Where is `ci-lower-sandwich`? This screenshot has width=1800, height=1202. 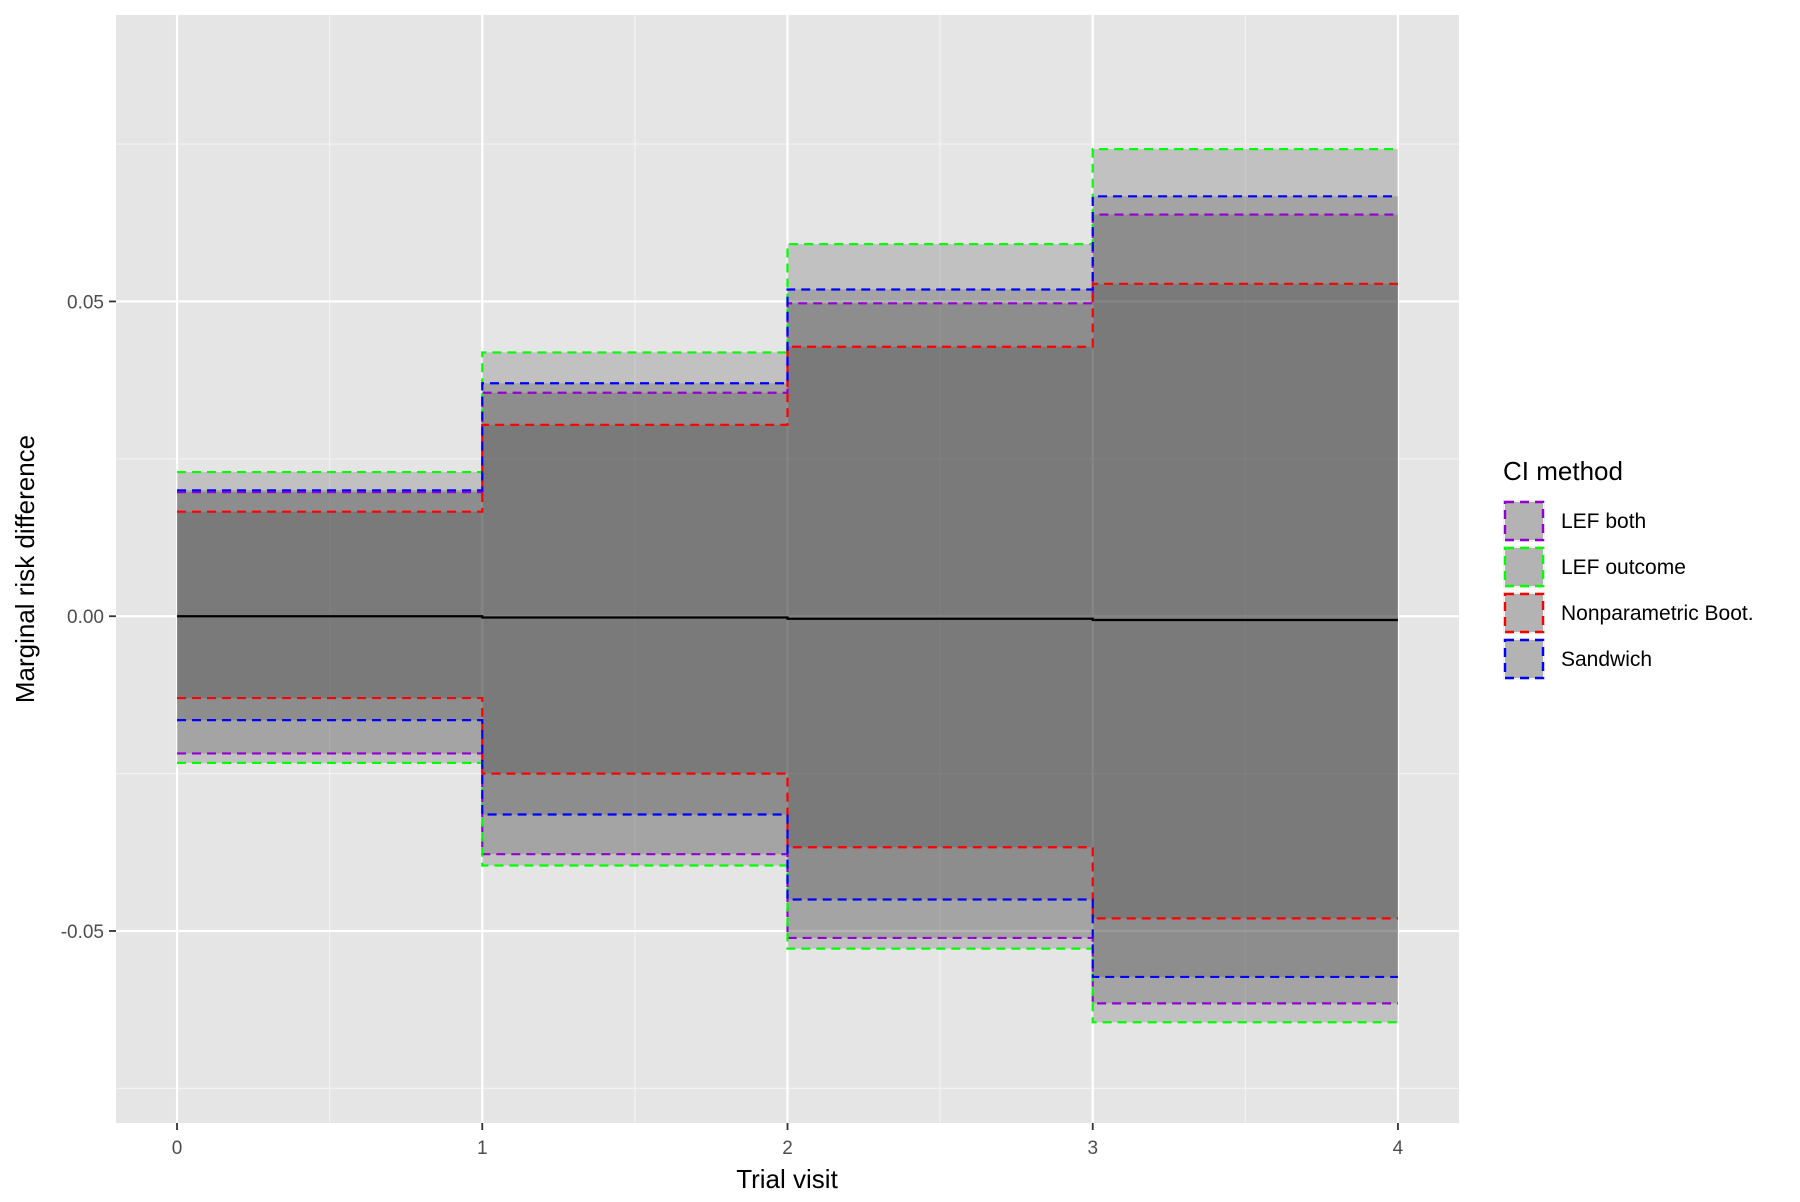 ci-lower-sandwich is located at coordinates (787, 848).